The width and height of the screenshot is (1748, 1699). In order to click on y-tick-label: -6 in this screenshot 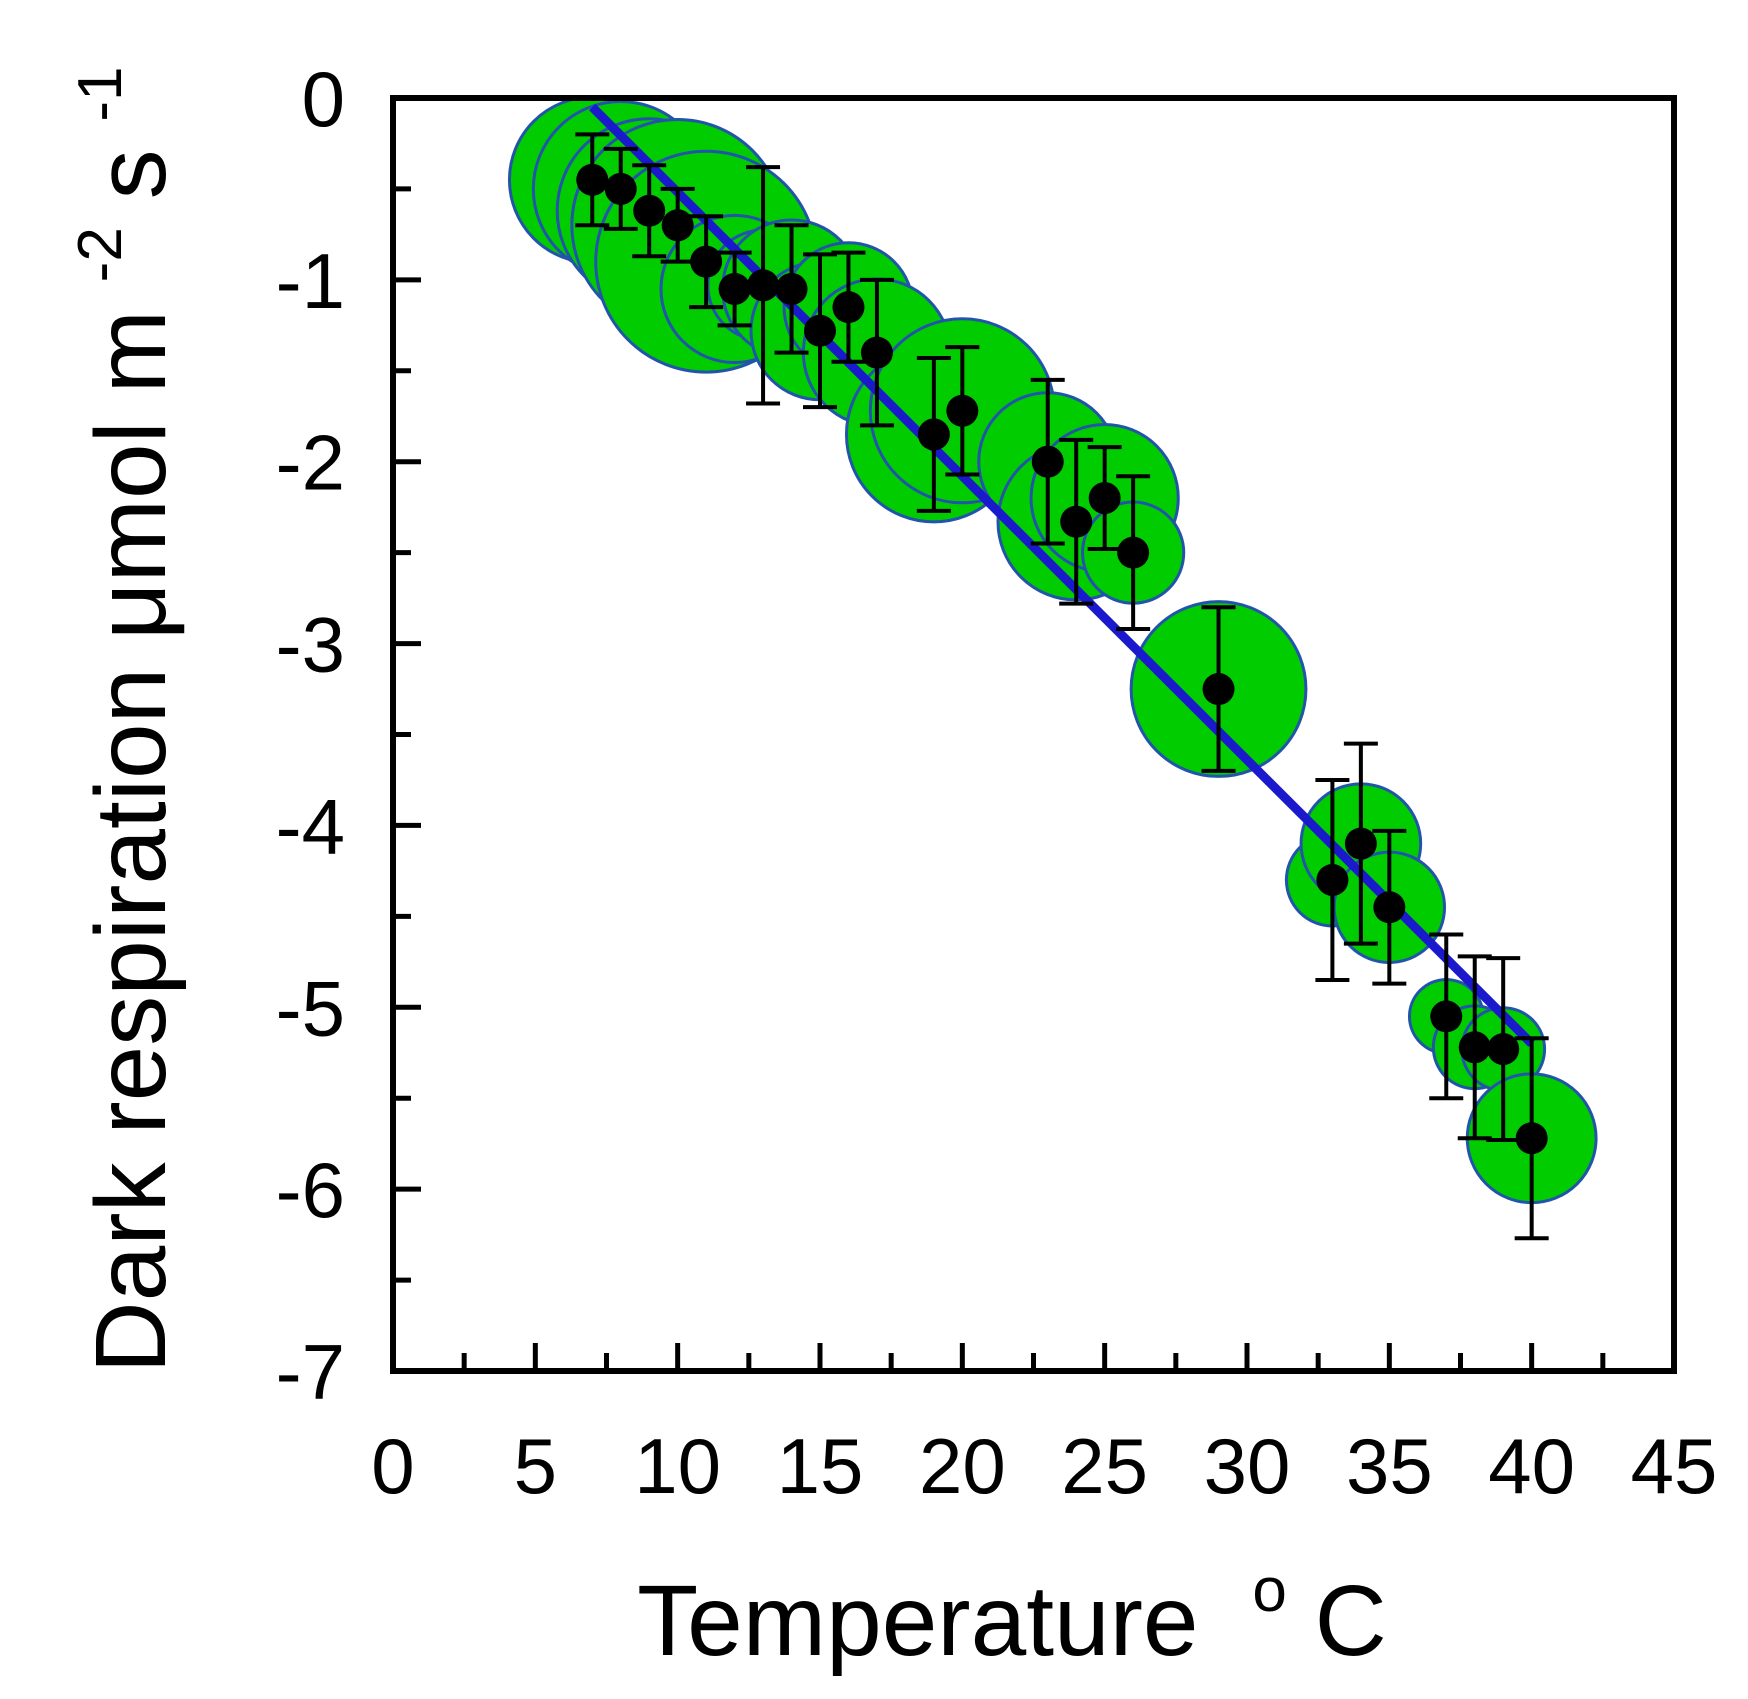, I will do `click(310, 1190)`.